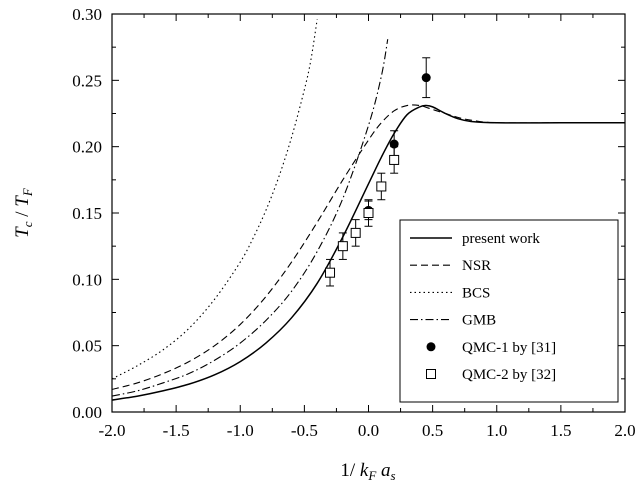 This screenshot has width=636, height=486. I want to click on x-tick-label: 1.0, so click(496, 430).